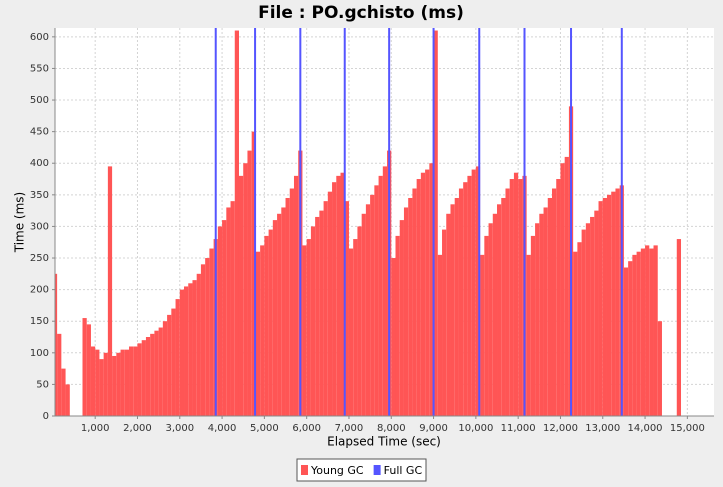 The height and width of the screenshot is (487, 723). What do you see at coordinates (39, 353) in the screenshot?
I see `y-tick-label: 100` at bounding box center [39, 353].